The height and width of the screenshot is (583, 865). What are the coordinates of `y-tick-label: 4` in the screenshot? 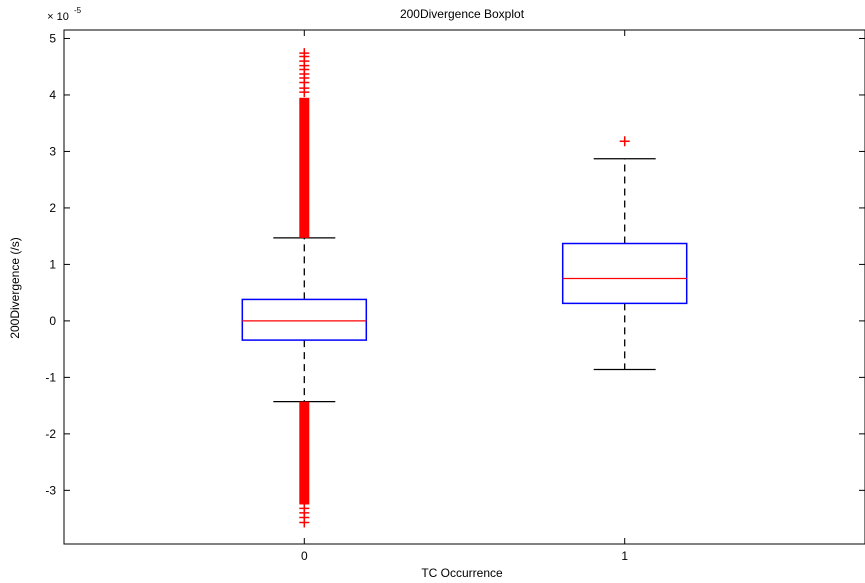 It's located at (52, 95).